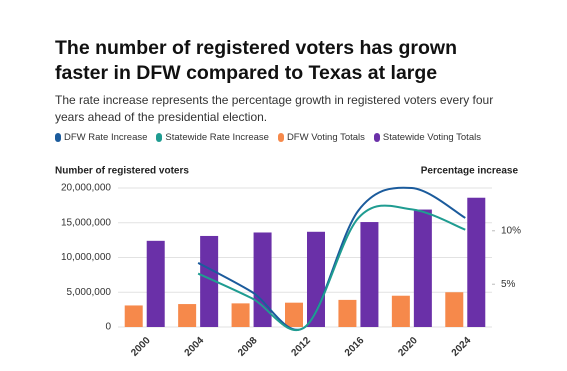  Describe the element at coordinates (86, 188) in the screenshot. I see `y-tick-label: 20,000,000` at that location.